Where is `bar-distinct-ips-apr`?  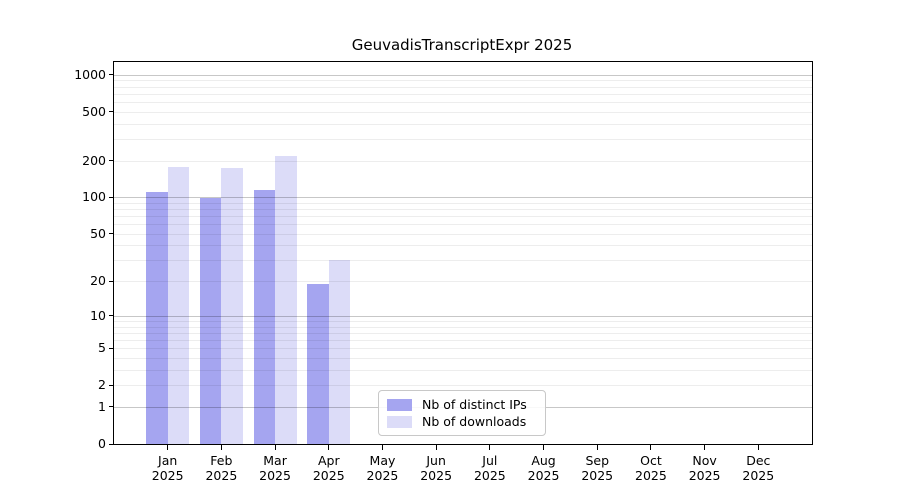 bar-distinct-ips-apr is located at coordinates (318, 363).